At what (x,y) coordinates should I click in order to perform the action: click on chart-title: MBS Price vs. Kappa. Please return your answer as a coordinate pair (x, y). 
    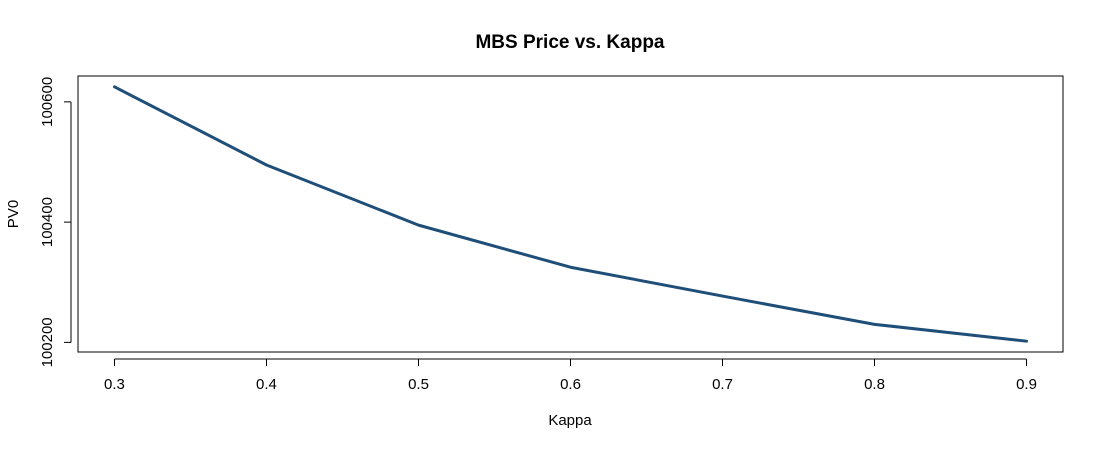
    Looking at the image, I should click on (569, 42).